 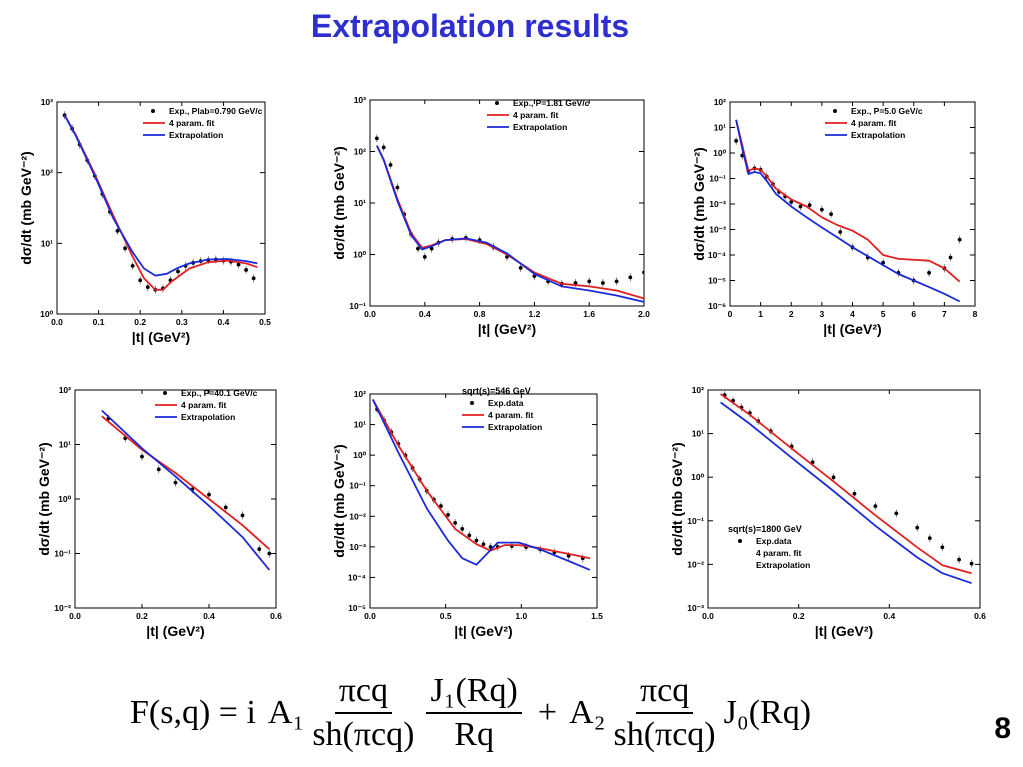 I want to click on formula-frac-2-num: J₁(Rq), so click(x=474, y=693).